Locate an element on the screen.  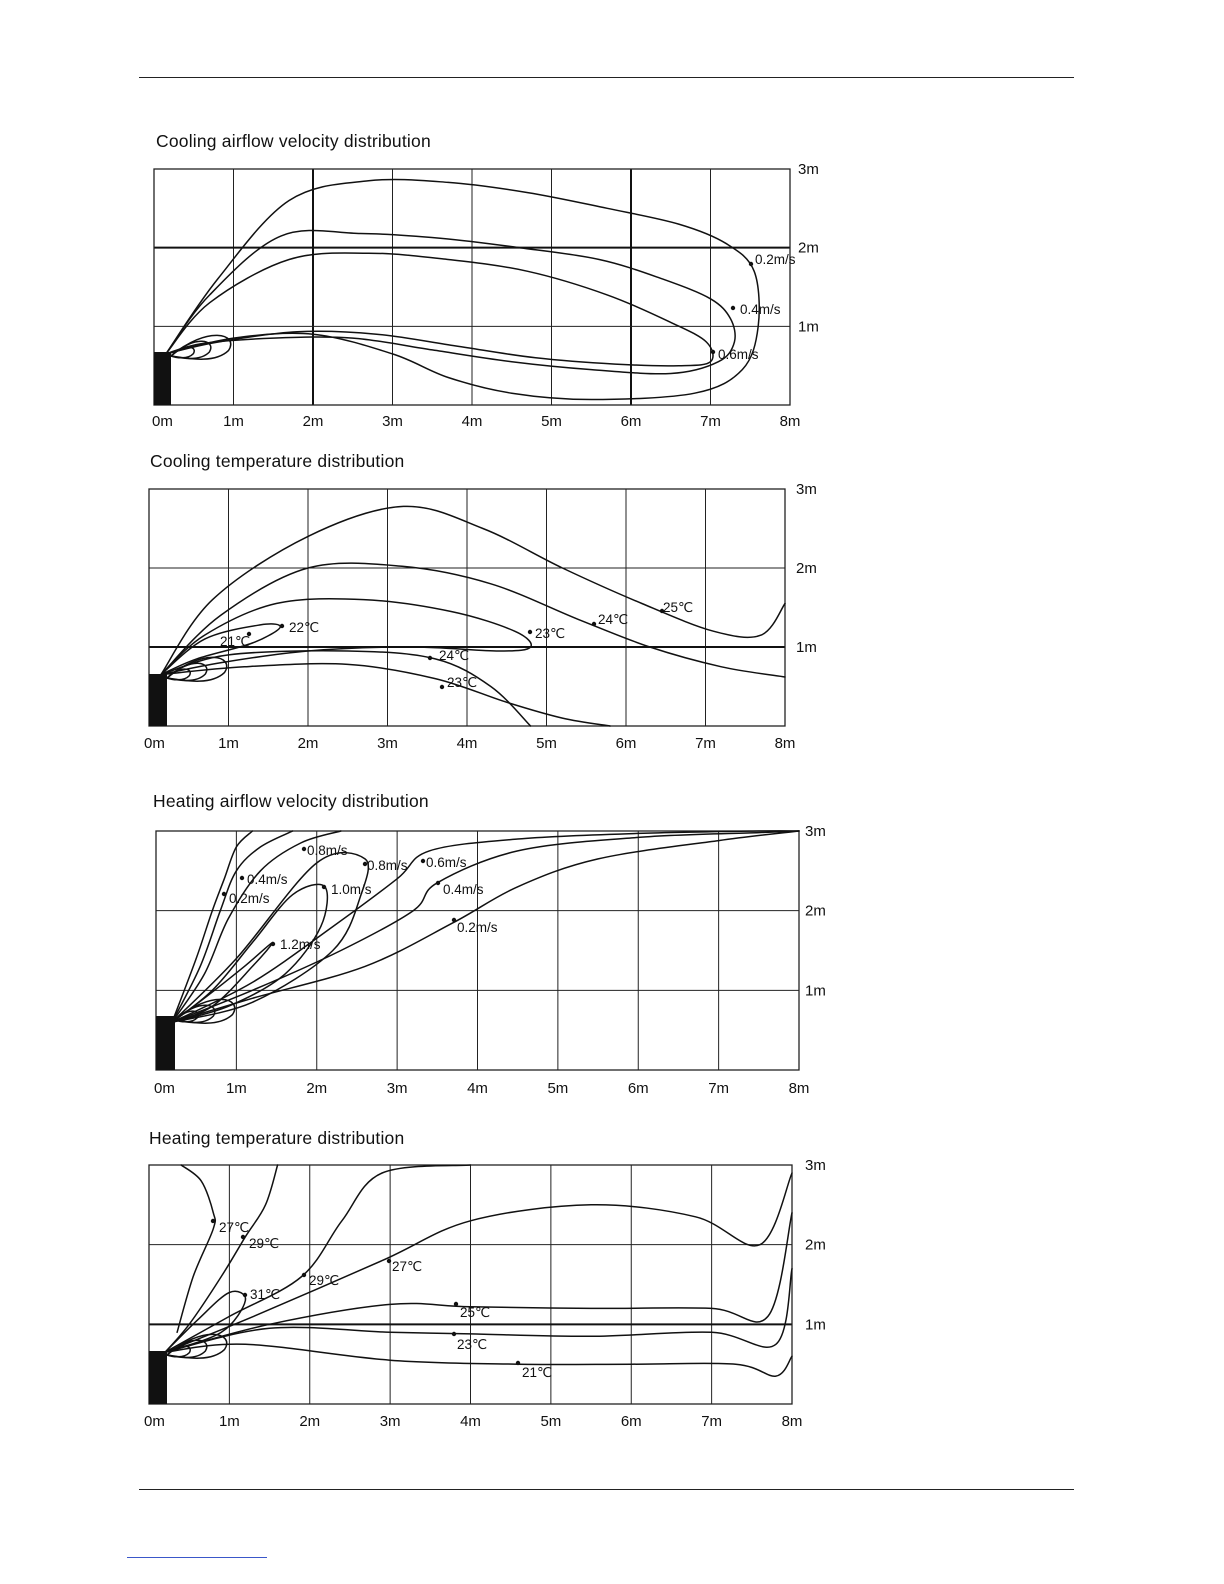
series-line-1-29c-left is located at coordinates (221, 1258).